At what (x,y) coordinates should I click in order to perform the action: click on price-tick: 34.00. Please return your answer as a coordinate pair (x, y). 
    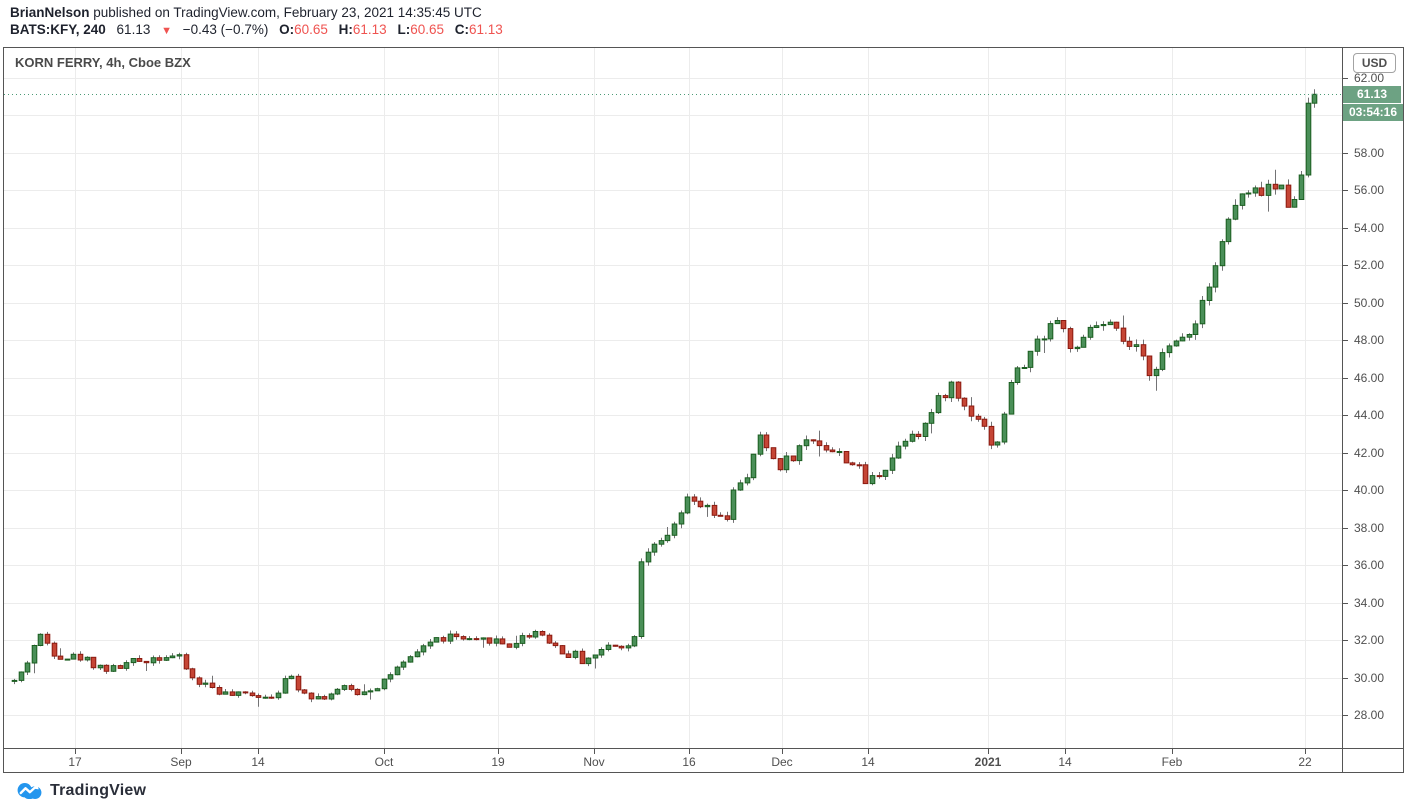
    Looking at the image, I should click on (1373, 603).